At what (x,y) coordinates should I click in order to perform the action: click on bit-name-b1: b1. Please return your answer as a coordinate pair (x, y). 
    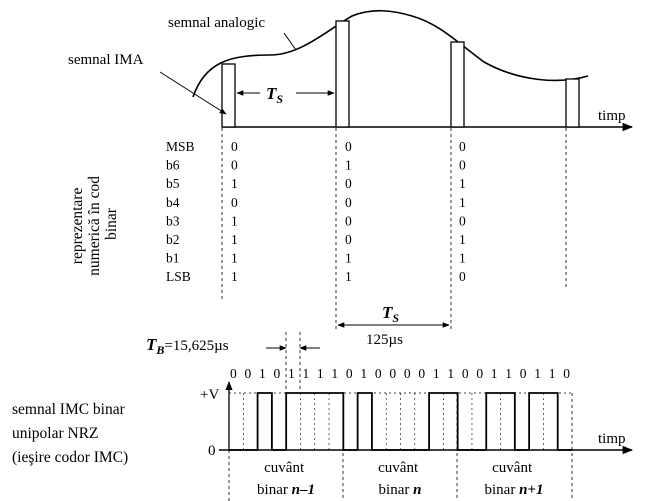
    Looking at the image, I should click on (173, 258).